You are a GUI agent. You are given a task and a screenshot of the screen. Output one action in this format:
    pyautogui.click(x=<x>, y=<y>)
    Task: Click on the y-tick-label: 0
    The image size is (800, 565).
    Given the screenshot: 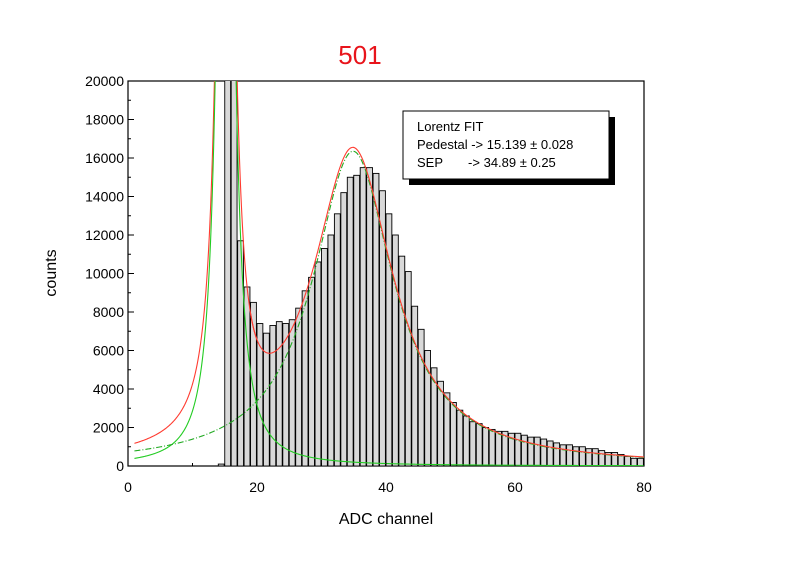 What is the action you would take?
    pyautogui.click(x=120, y=466)
    